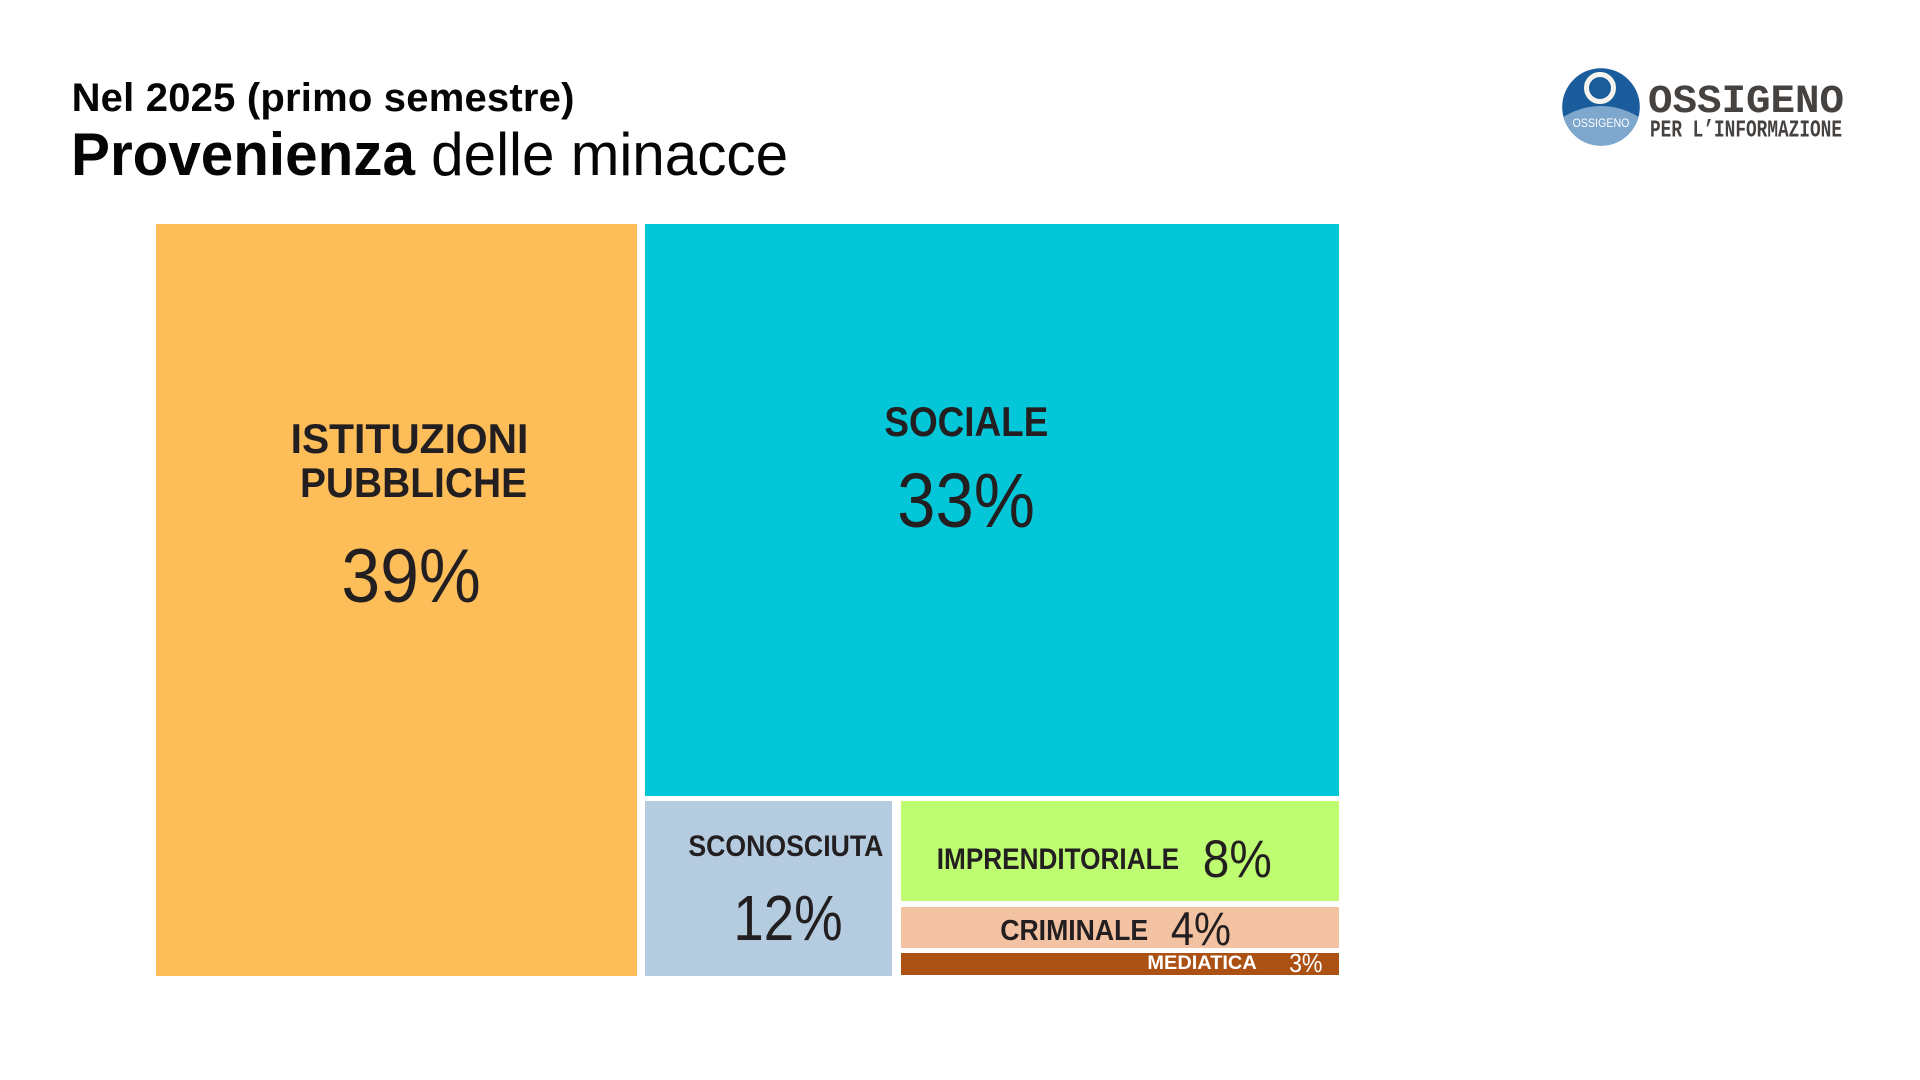 Image resolution: width=1920 pixels, height=1080 pixels. I want to click on svg-text: PER L’INFORMAZIONE, so click(1746, 131).